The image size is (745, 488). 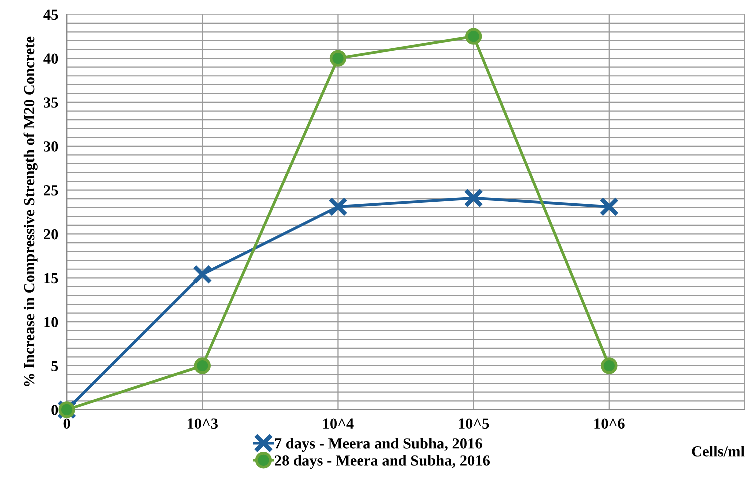 I want to click on x-tick-label: 0, so click(x=67, y=424).